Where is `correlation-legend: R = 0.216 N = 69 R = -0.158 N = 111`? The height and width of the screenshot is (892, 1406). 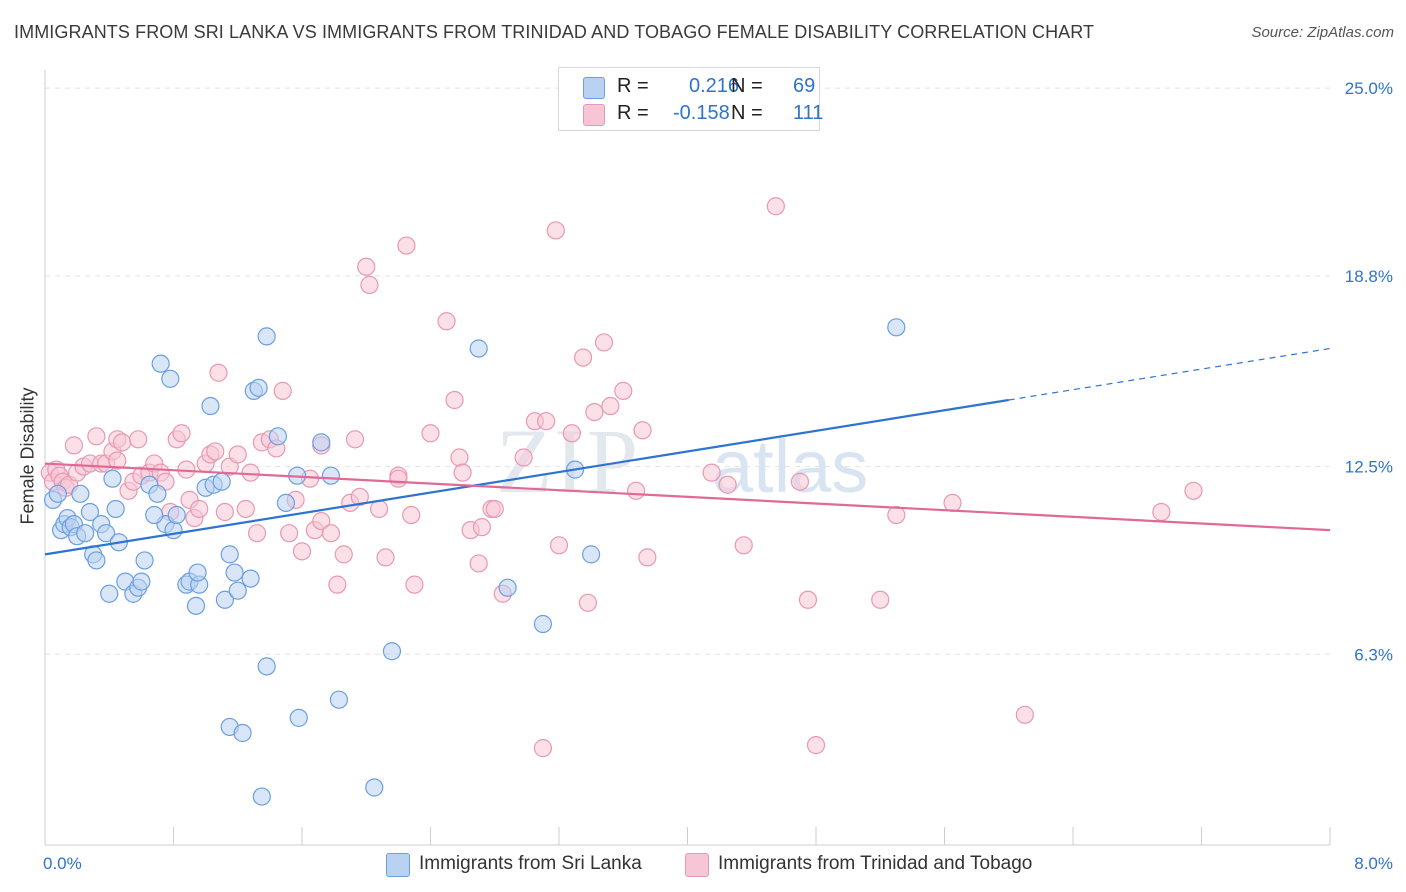 correlation-legend: R = 0.216 N = 69 R = -0.158 N = 111 is located at coordinates (691, 99).